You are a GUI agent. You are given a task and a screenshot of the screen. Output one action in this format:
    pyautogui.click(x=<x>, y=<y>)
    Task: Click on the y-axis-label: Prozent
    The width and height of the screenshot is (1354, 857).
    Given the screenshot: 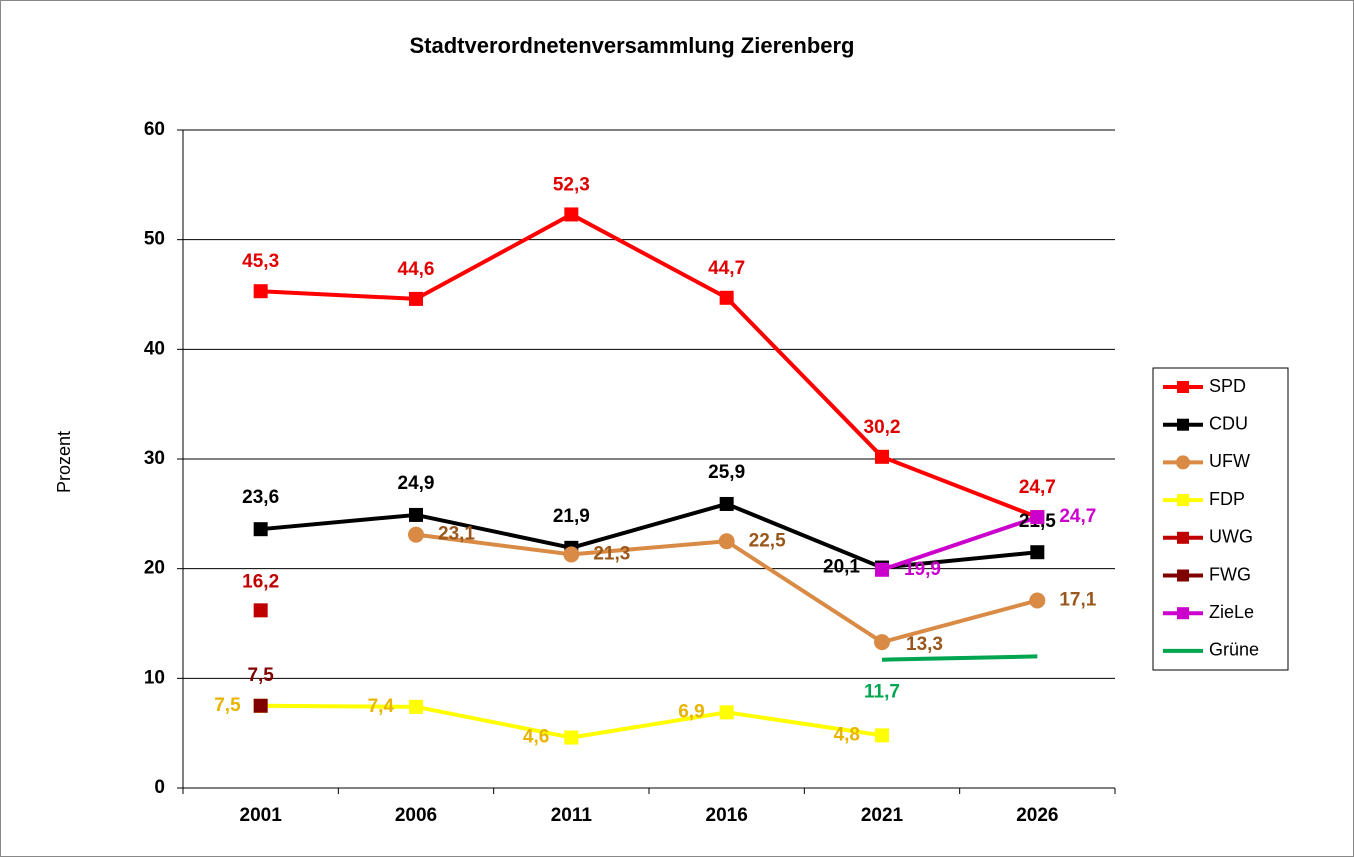 What is the action you would take?
    pyautogui.click(x=64, y=462)
    